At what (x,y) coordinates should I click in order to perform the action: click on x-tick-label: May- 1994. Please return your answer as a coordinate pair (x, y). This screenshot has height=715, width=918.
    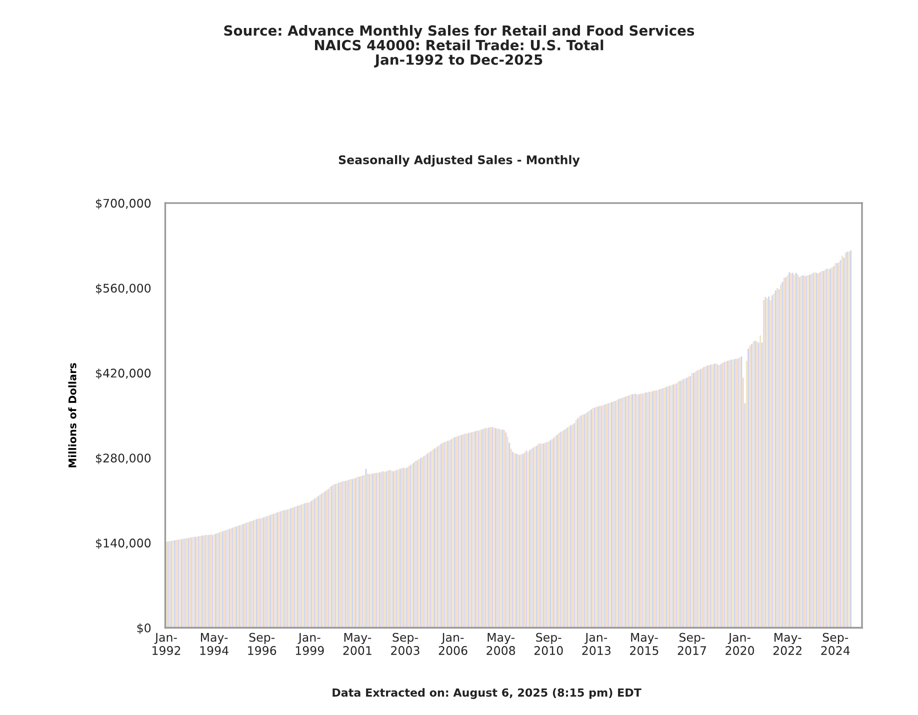
    Looking at the image, I should click on (214, 643).